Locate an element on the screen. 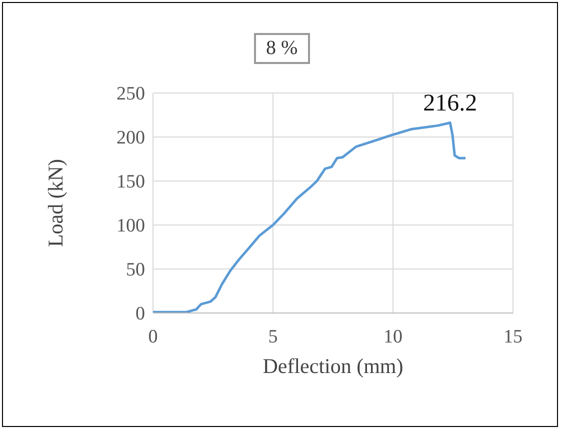 The height and width of the screenshot is (431, 562). x-tick-label: 10 is located at coordinates (393, 337).